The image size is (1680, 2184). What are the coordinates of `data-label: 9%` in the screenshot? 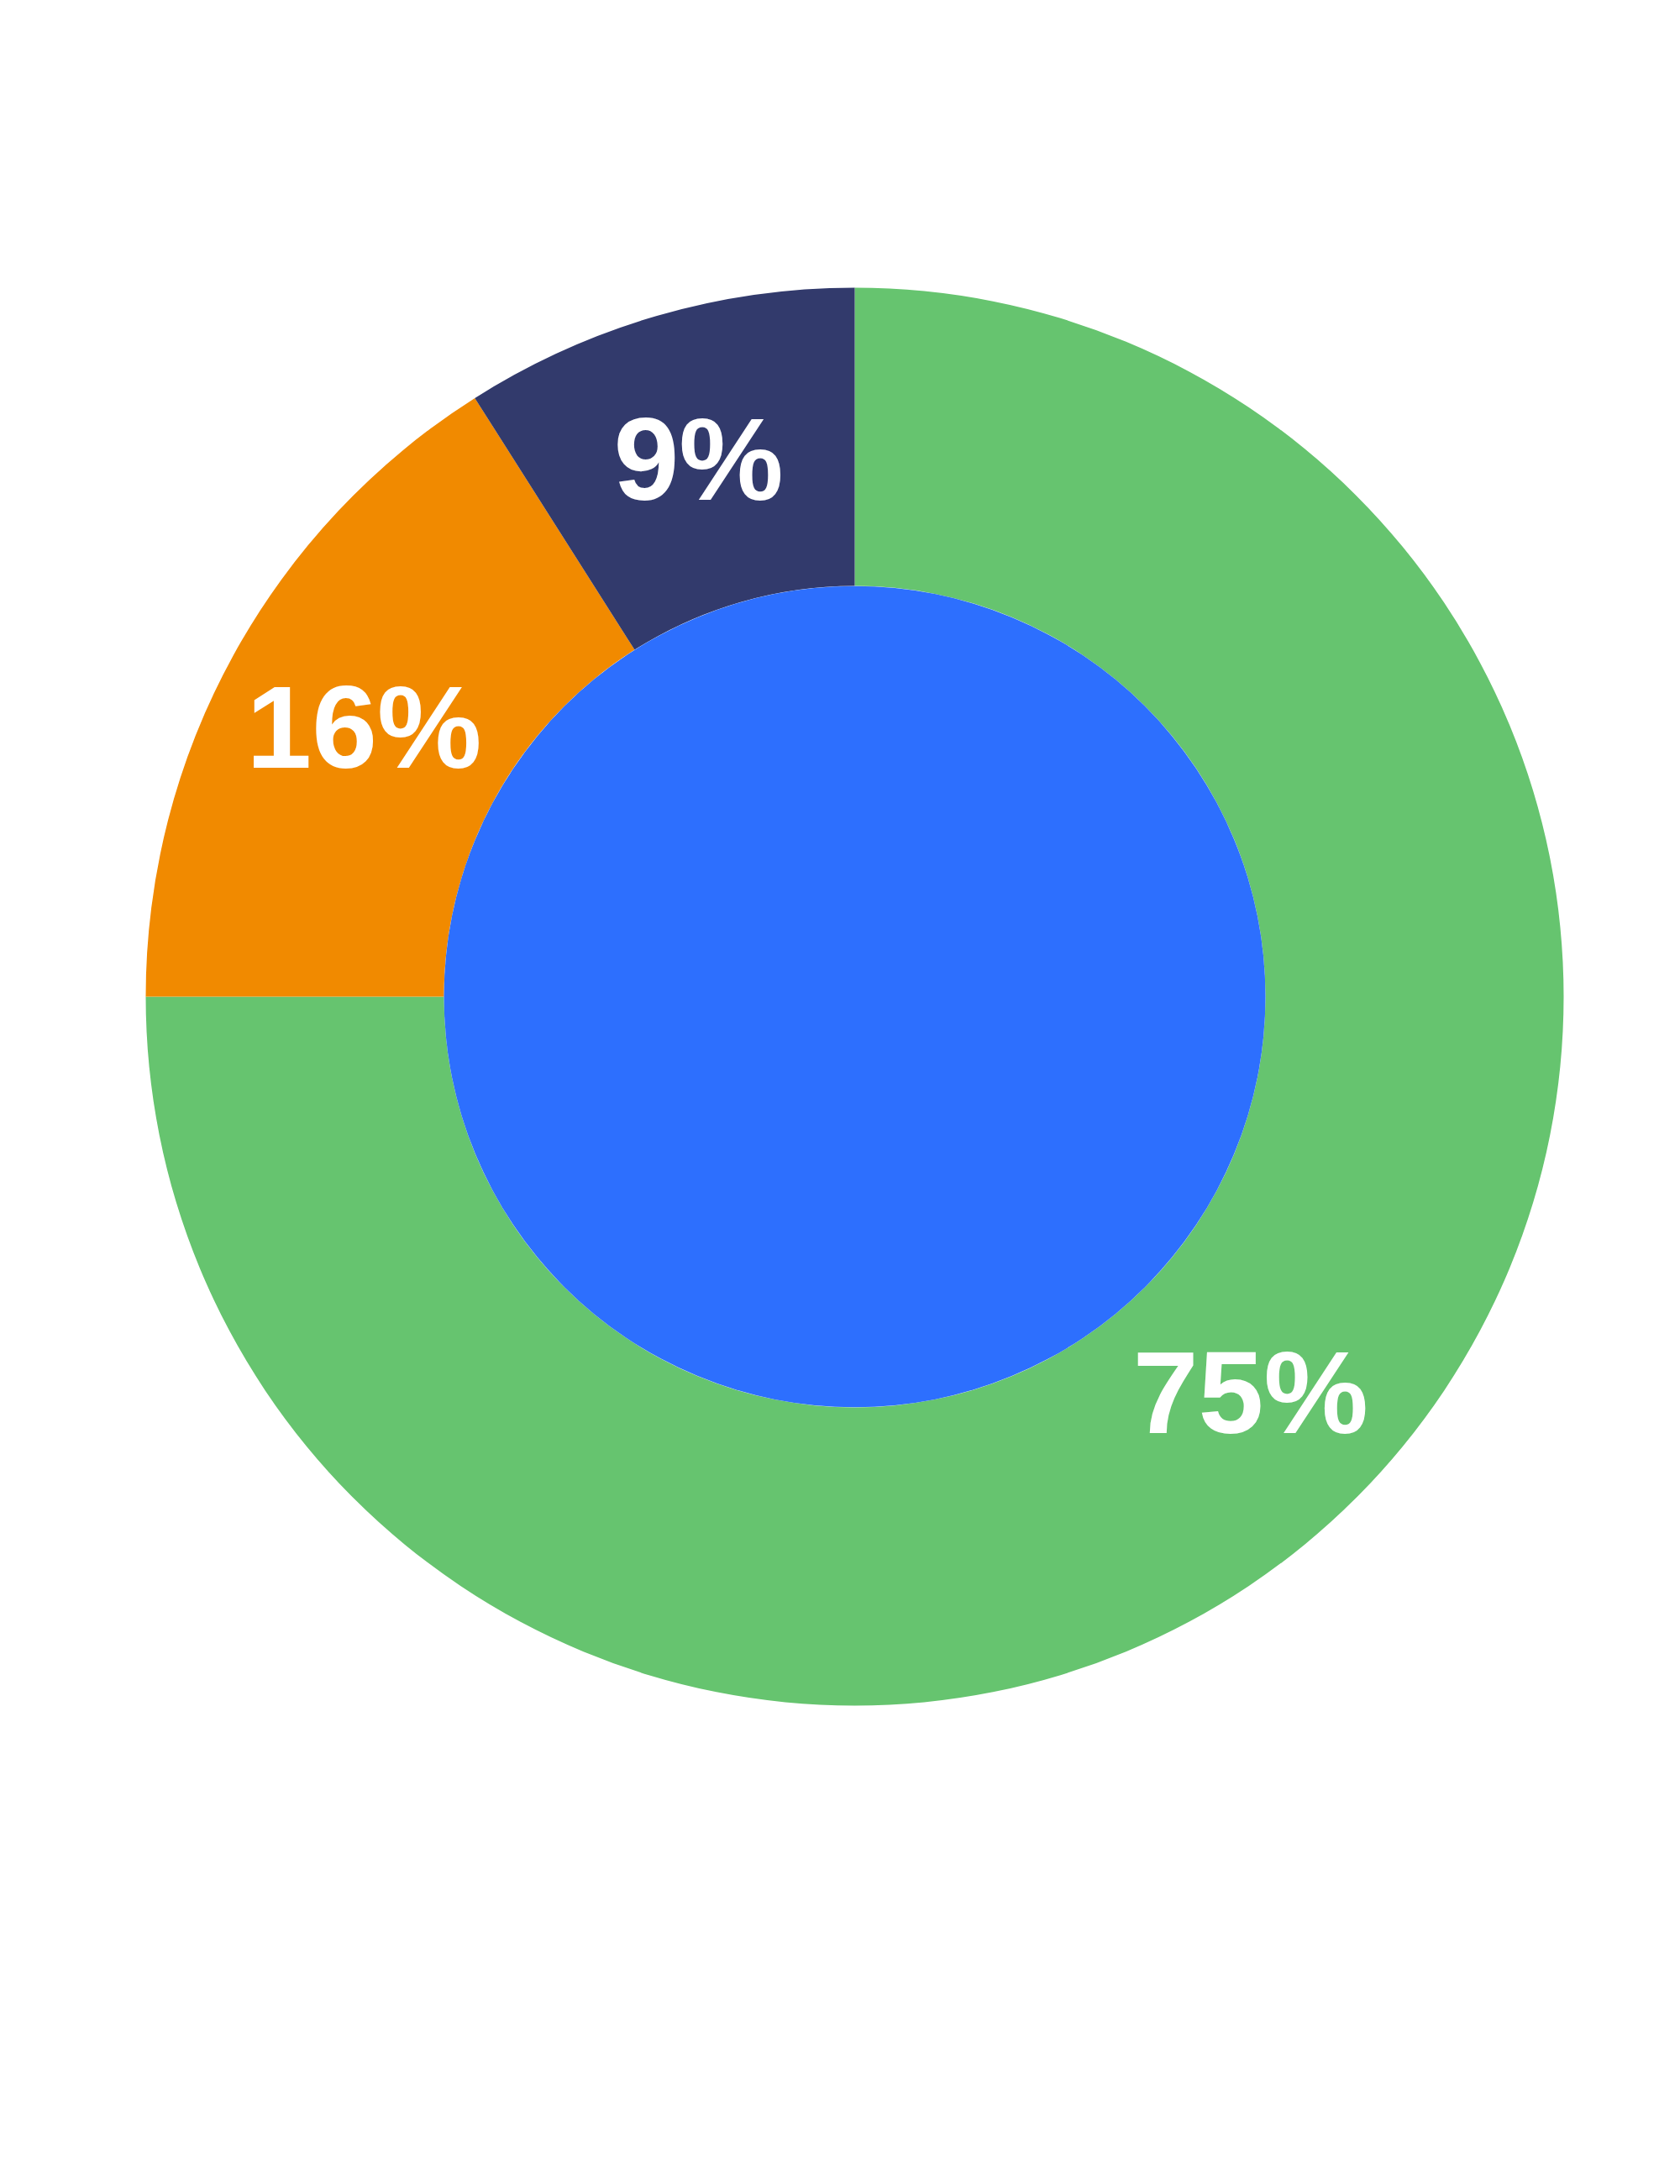 It's located at (698, 458).